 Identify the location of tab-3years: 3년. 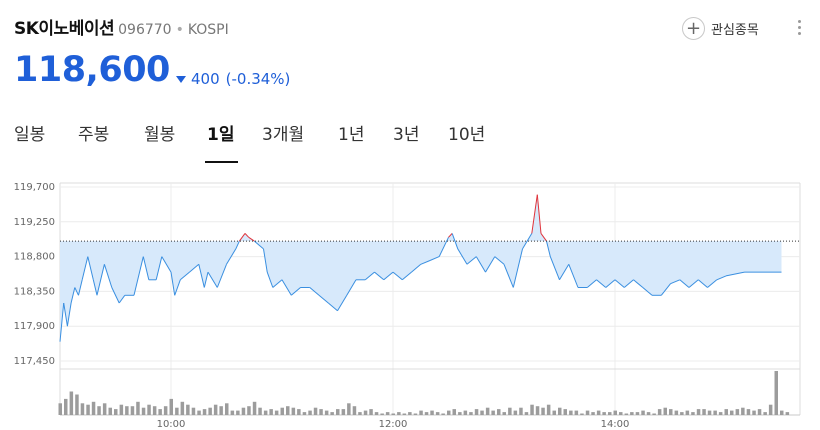
(406, 135).